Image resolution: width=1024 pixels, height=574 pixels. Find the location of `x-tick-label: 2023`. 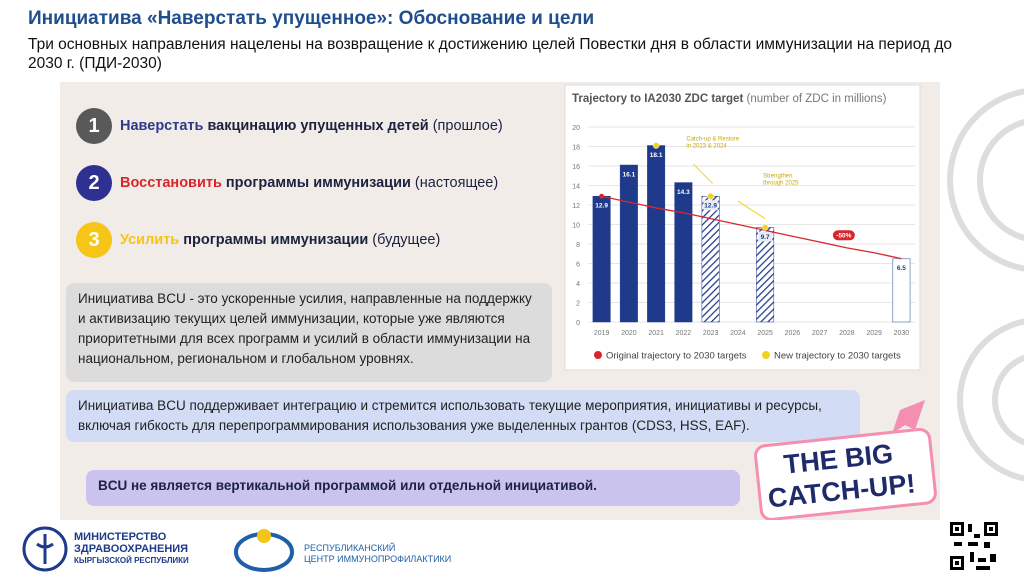

x-tick-label: 2023 is located at coordinates (711, 333).